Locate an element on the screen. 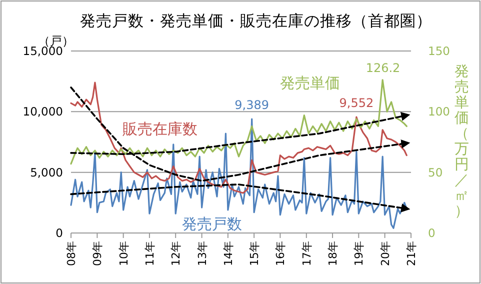 The height and width of the screenshot is (284, 481). series-label: 発売戸数 is located at coordinates (212, 224).